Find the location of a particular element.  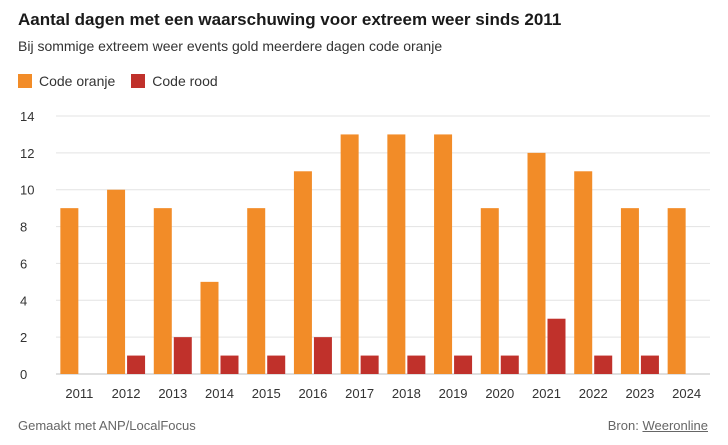

y-tick-label: 10 is located at coordinates (27, 190).